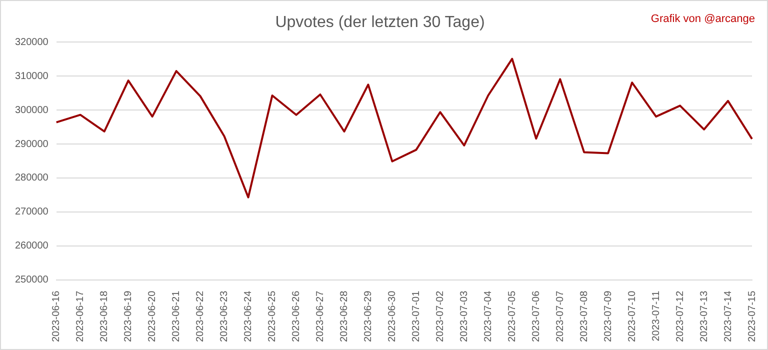 This screenshot has width=768, height=350. I want to click on x-tick-label: 2023-06-25, so click(272, 316).